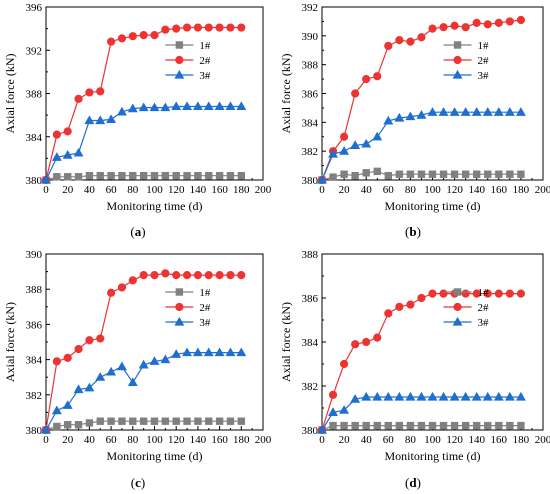 This screenshot has height=494, width=550. Describe the element at coordinates (143, 351) in the screenshot. I see `series-line` at that location.